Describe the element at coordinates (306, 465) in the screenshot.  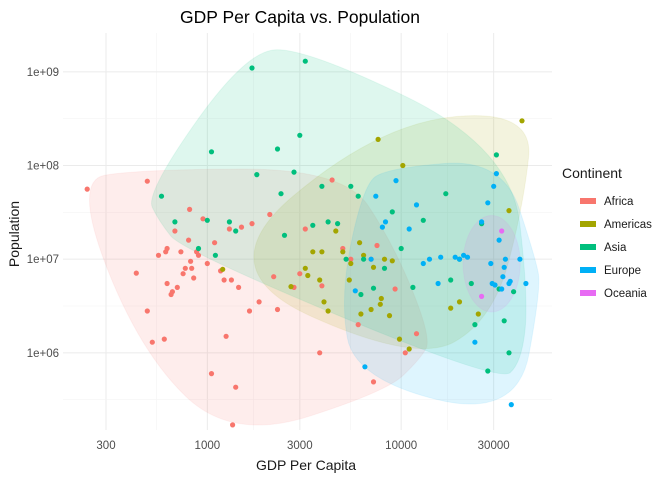
I see `x-axis-title: GDP Per Capita` at that location.